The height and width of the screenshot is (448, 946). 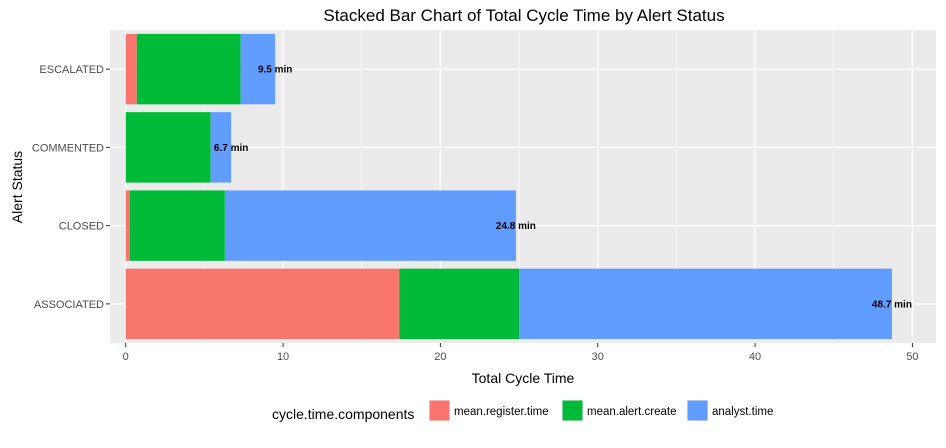 What do you see at coordinates (131, 69) in the screenshot?
I see `bar-segment-escalated-mean-register-time` at bounding box center [131, 69].